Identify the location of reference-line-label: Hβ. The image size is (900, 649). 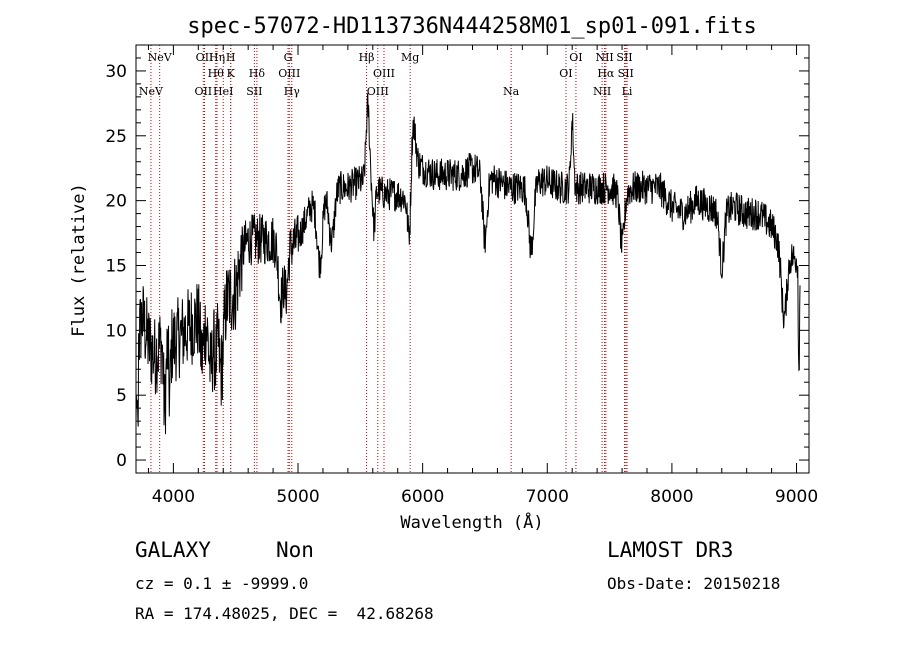
(367, 57).